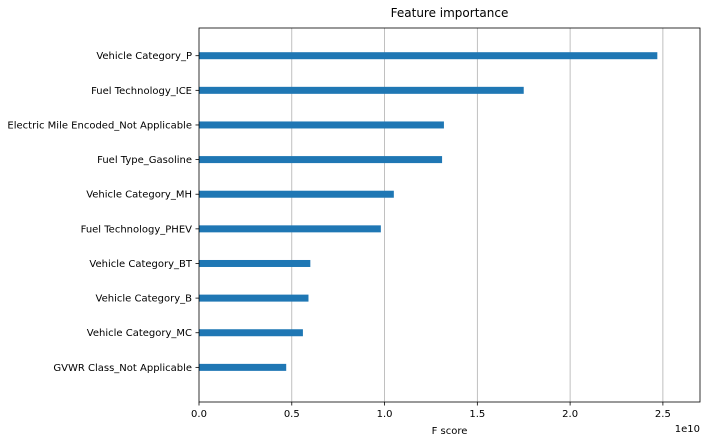  Describe the element at coordinates (122, 368) in the screenshot. I see `y-tick-label: GVWR Class_Not Applicable` at that location.